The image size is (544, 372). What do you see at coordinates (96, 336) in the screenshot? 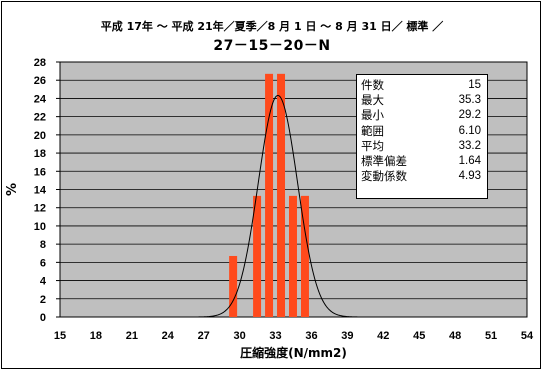
I see `x-tick-label: 18` at bounding box center [96, 336].